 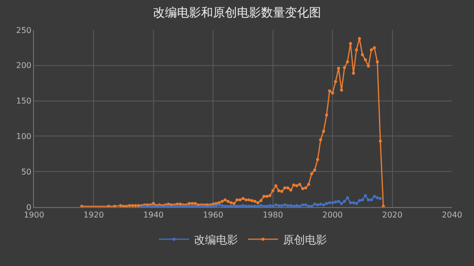 I want to click on x-tick-label: 1940, so click(x=153, y=215).